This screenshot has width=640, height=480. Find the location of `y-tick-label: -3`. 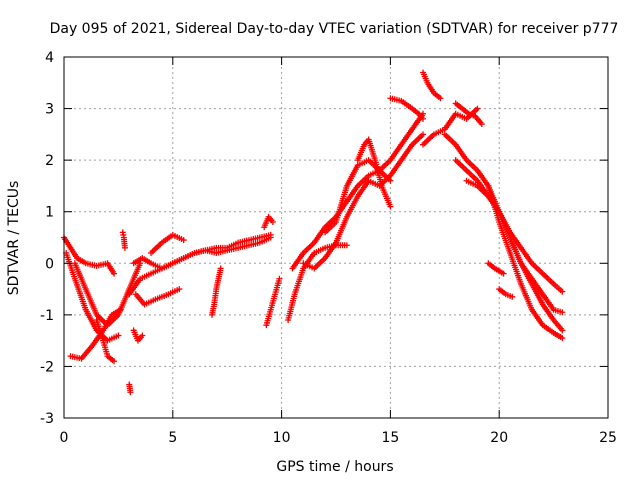

y-tick-label: -3 is located at coordinates (47, 419).